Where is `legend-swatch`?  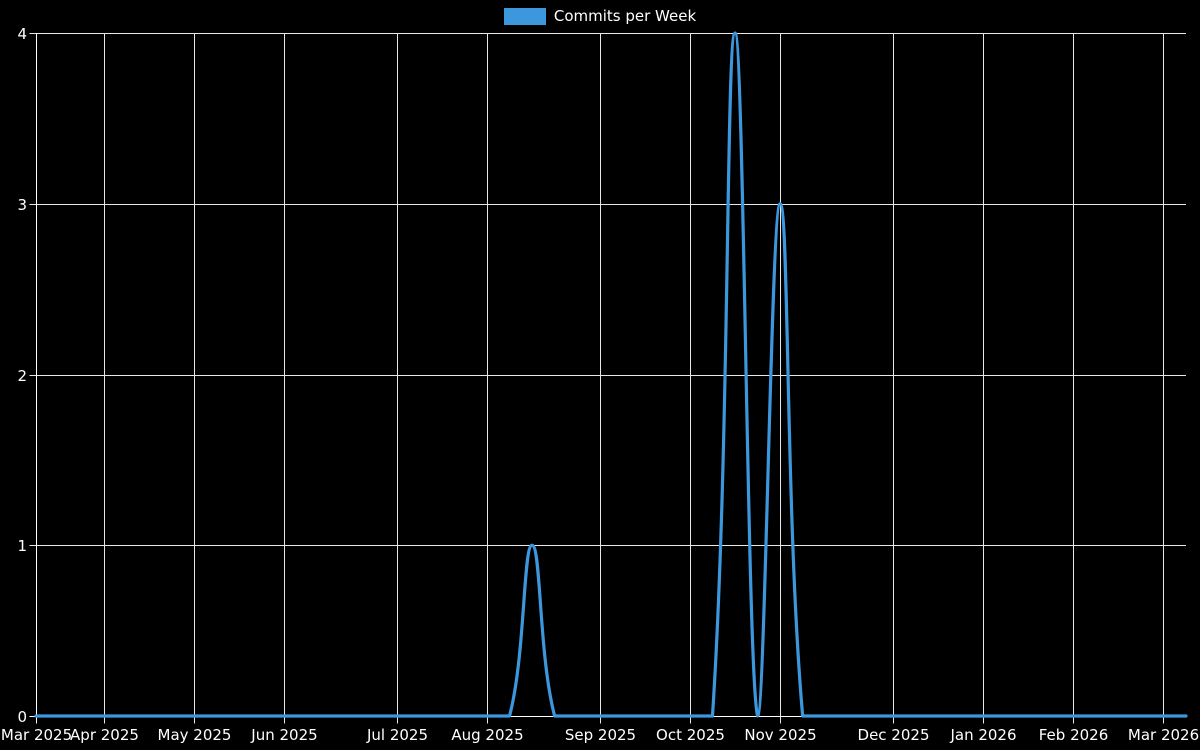 legend-swatch is located at coordinates (524, 16).